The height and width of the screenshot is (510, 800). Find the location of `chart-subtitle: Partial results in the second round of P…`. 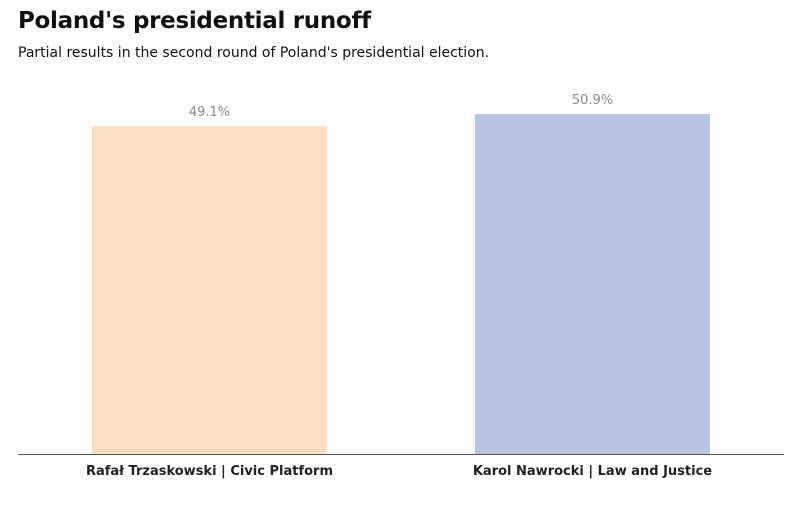

chart-subtitle: Partial results in the second round of P… is located at coordinates (254, 53).